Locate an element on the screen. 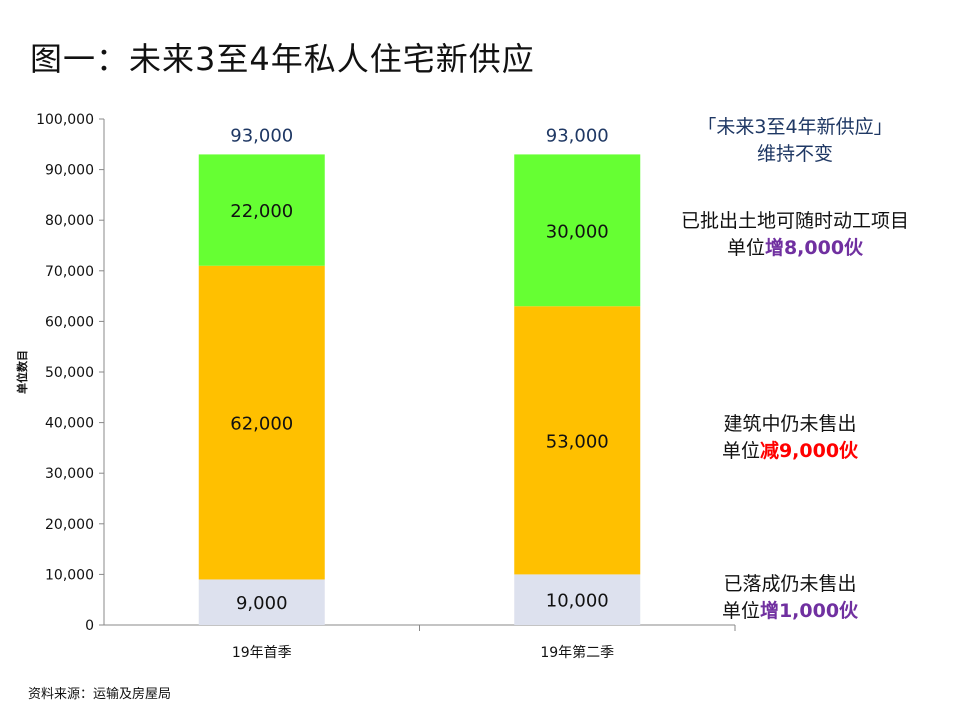 The width and height of the screenshot is (960, 720). y-tick-label: 90,000 is located at coordinates (69, 171).